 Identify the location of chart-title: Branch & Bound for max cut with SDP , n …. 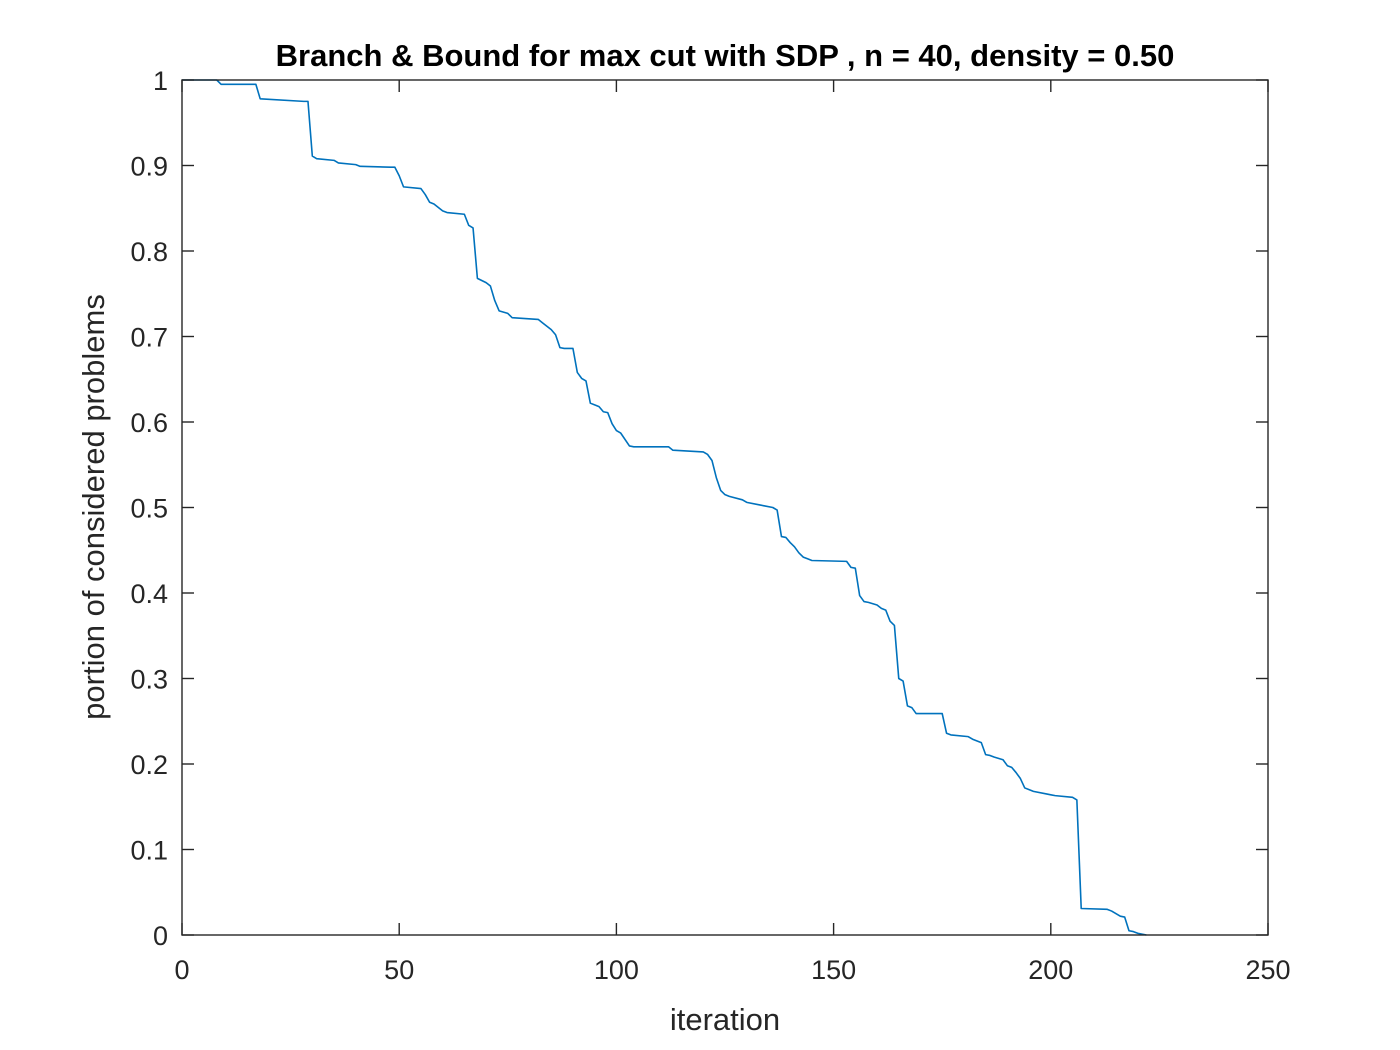
(725, 55).